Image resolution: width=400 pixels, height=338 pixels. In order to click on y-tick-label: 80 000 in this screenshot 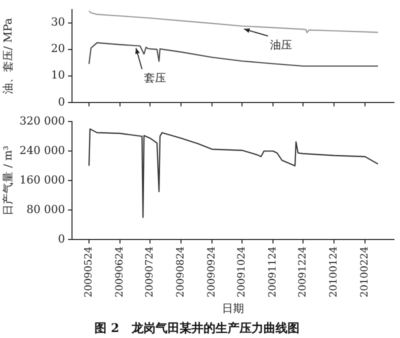, I will do `click(45, 209)`.